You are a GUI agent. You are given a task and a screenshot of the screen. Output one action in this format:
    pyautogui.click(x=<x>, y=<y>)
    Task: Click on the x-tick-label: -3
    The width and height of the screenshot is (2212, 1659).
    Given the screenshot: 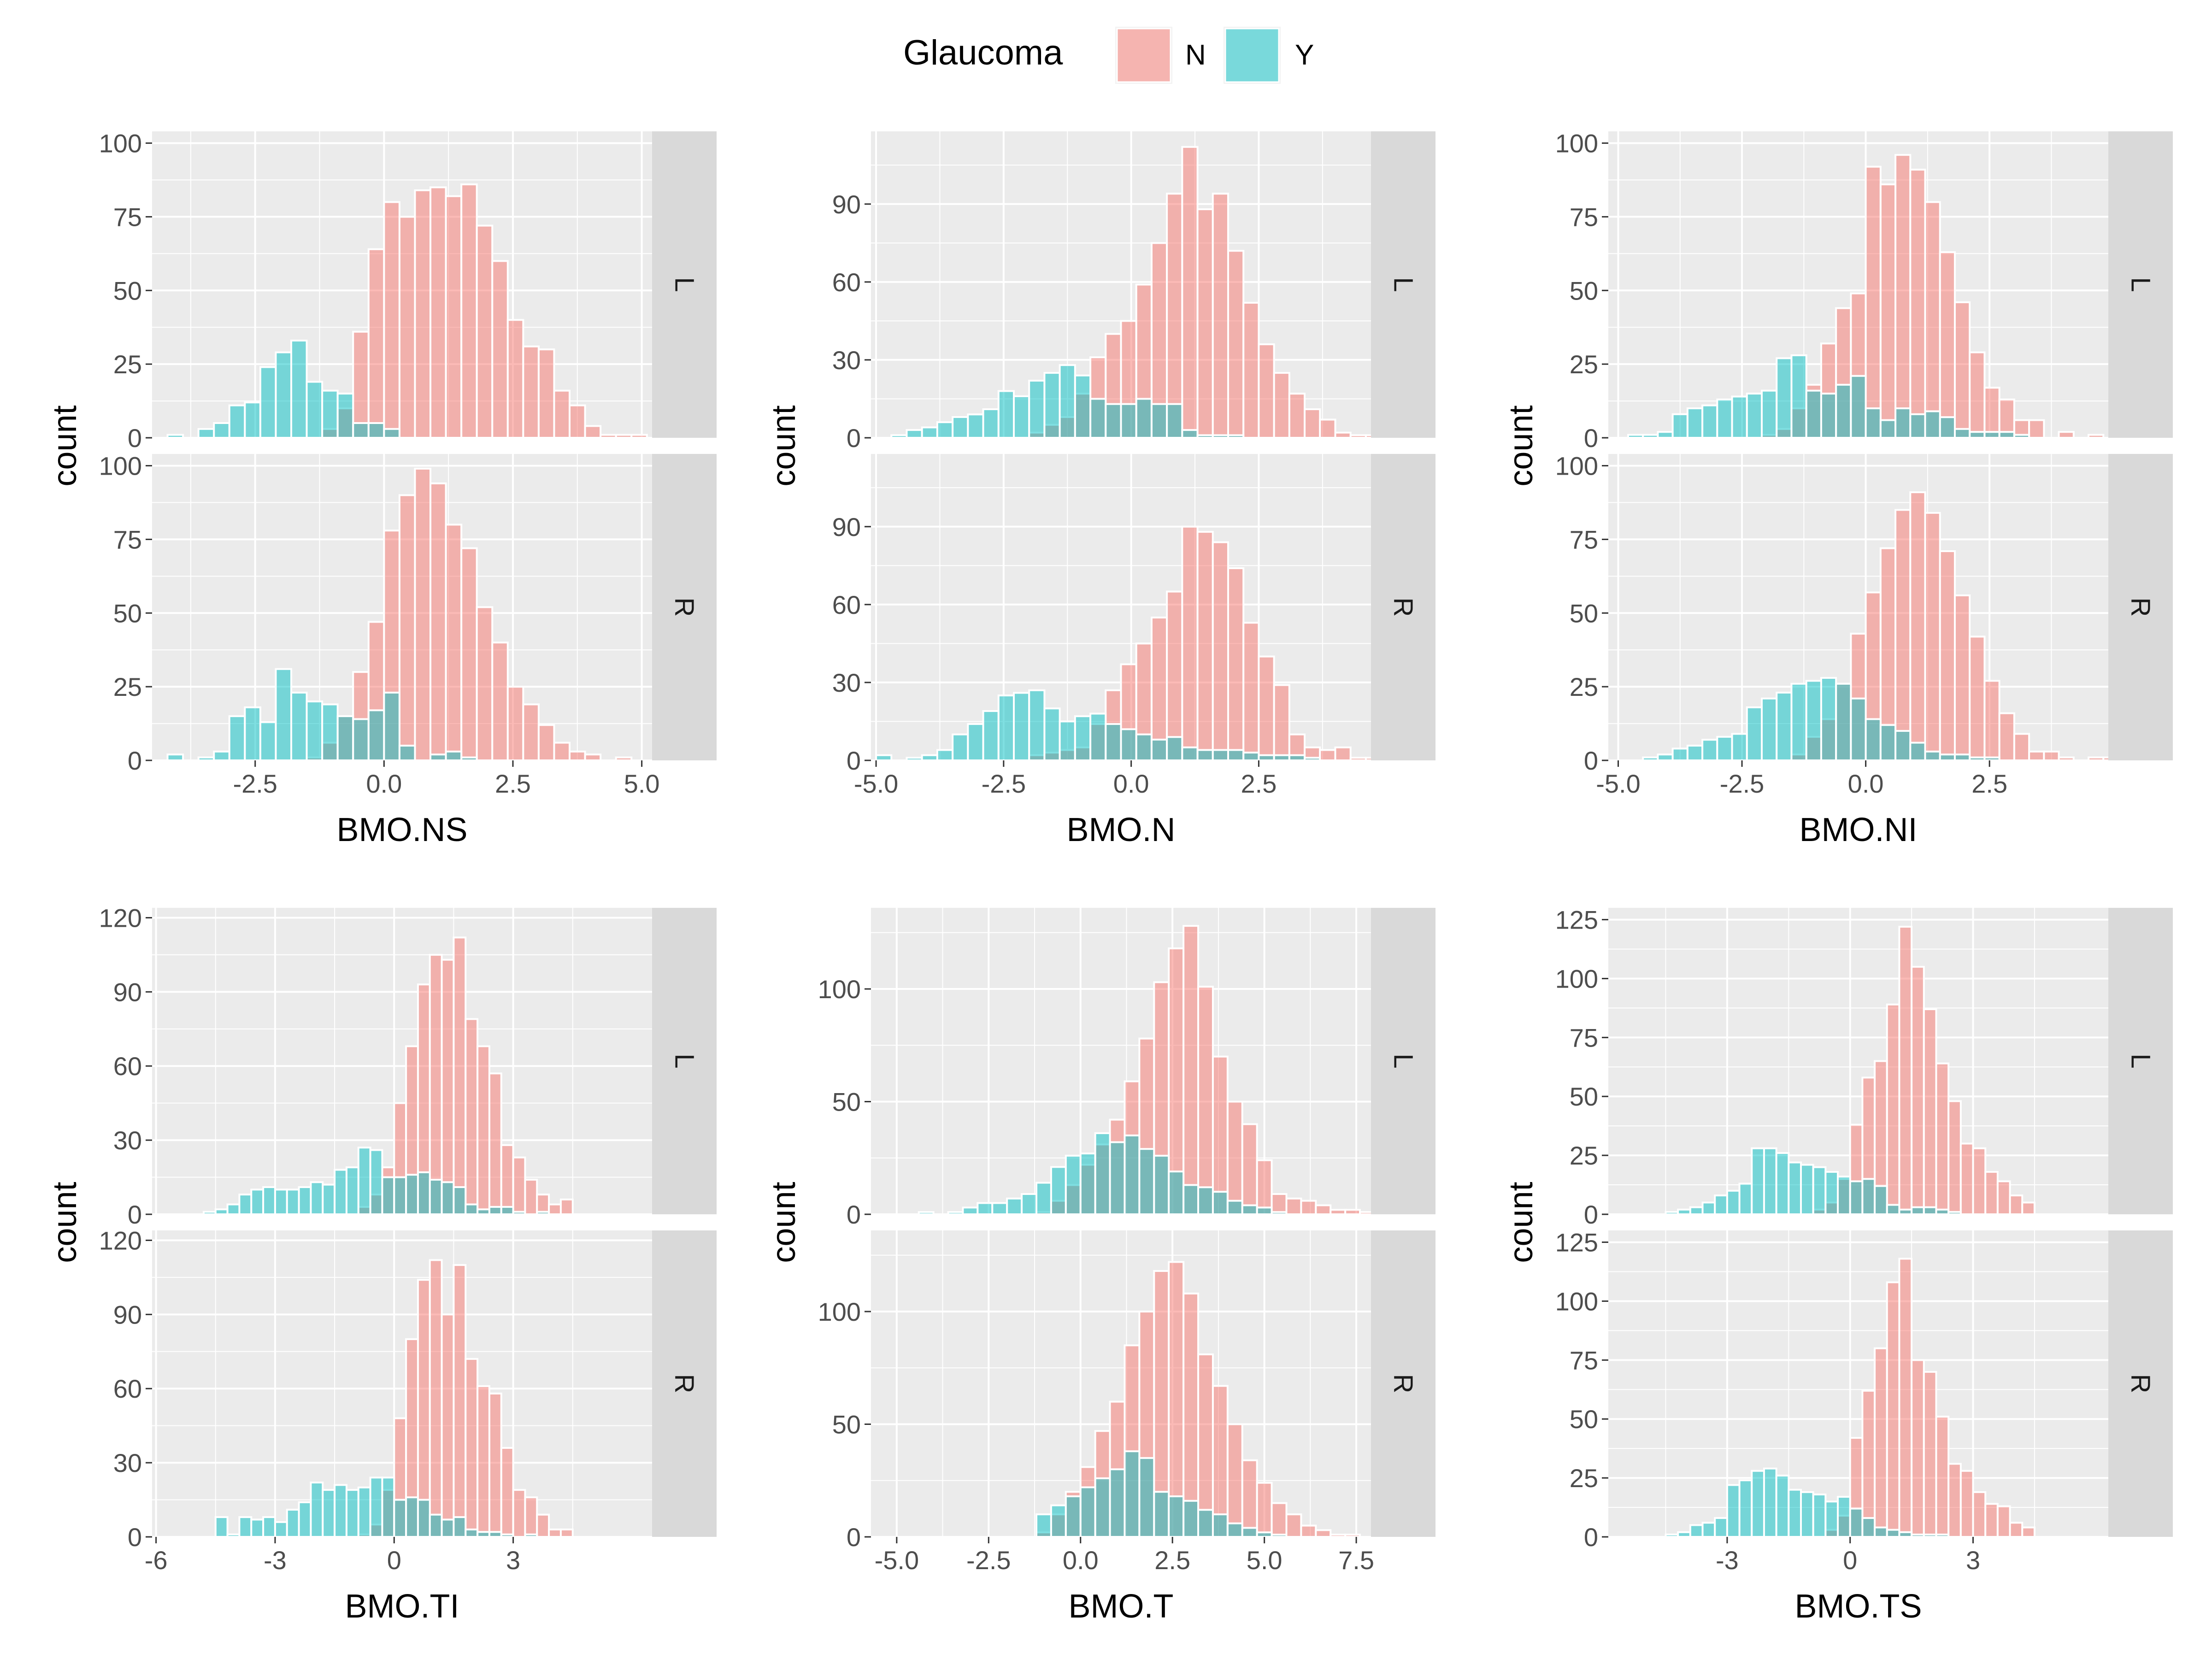 What is the action you would take?
    pyautogui.click(x=275, y=1560)
    